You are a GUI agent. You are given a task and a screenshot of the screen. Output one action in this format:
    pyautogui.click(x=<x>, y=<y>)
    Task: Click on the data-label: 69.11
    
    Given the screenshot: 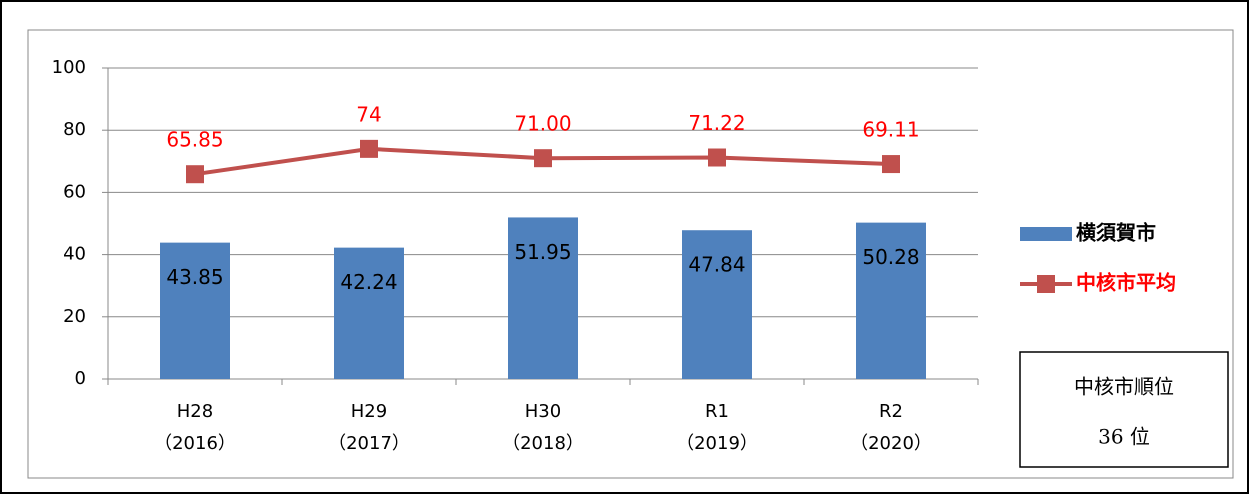 What is the action you would take?
    pyautogui.click(x=890, y=130)
    